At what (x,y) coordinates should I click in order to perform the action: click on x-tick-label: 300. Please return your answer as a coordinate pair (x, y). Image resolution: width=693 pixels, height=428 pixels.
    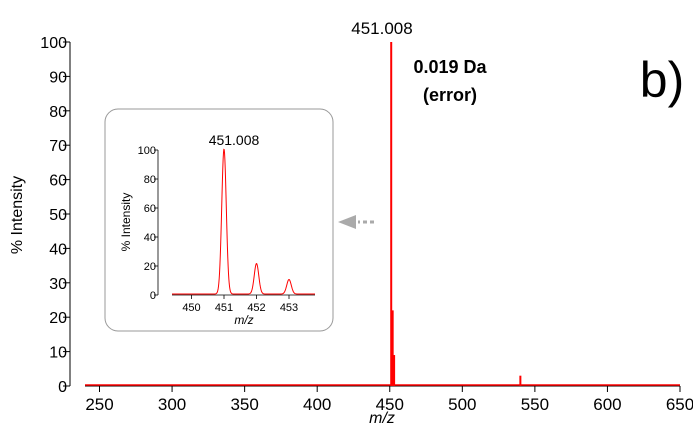
    Looking at the image, I should click on (172, 404).